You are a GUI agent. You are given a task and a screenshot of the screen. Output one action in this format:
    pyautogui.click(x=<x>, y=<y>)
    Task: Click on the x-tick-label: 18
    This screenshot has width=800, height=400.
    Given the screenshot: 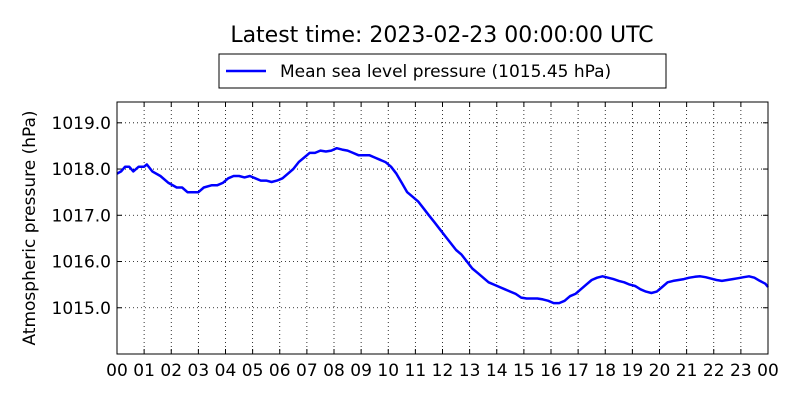 What is the action you would take?
    pyautogui.click(x=605, y=371)
    